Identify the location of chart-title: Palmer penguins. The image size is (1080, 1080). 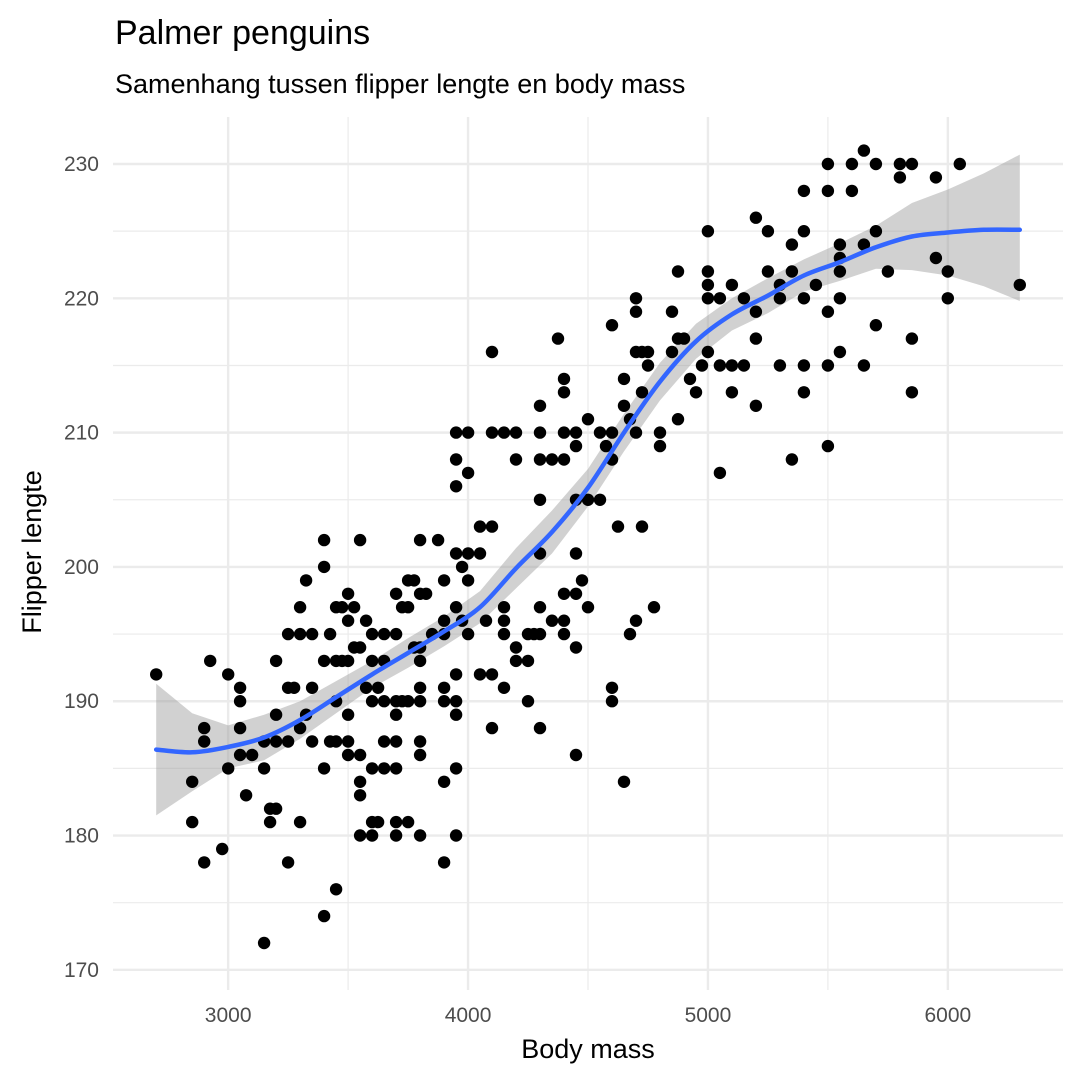
(242, 33).